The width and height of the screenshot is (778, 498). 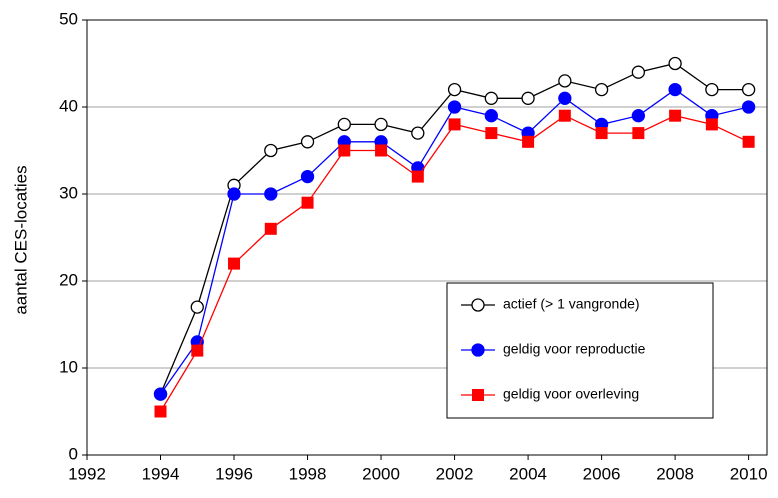 I want to click on x-tick-label: 1998, so click(x=308, y=473).